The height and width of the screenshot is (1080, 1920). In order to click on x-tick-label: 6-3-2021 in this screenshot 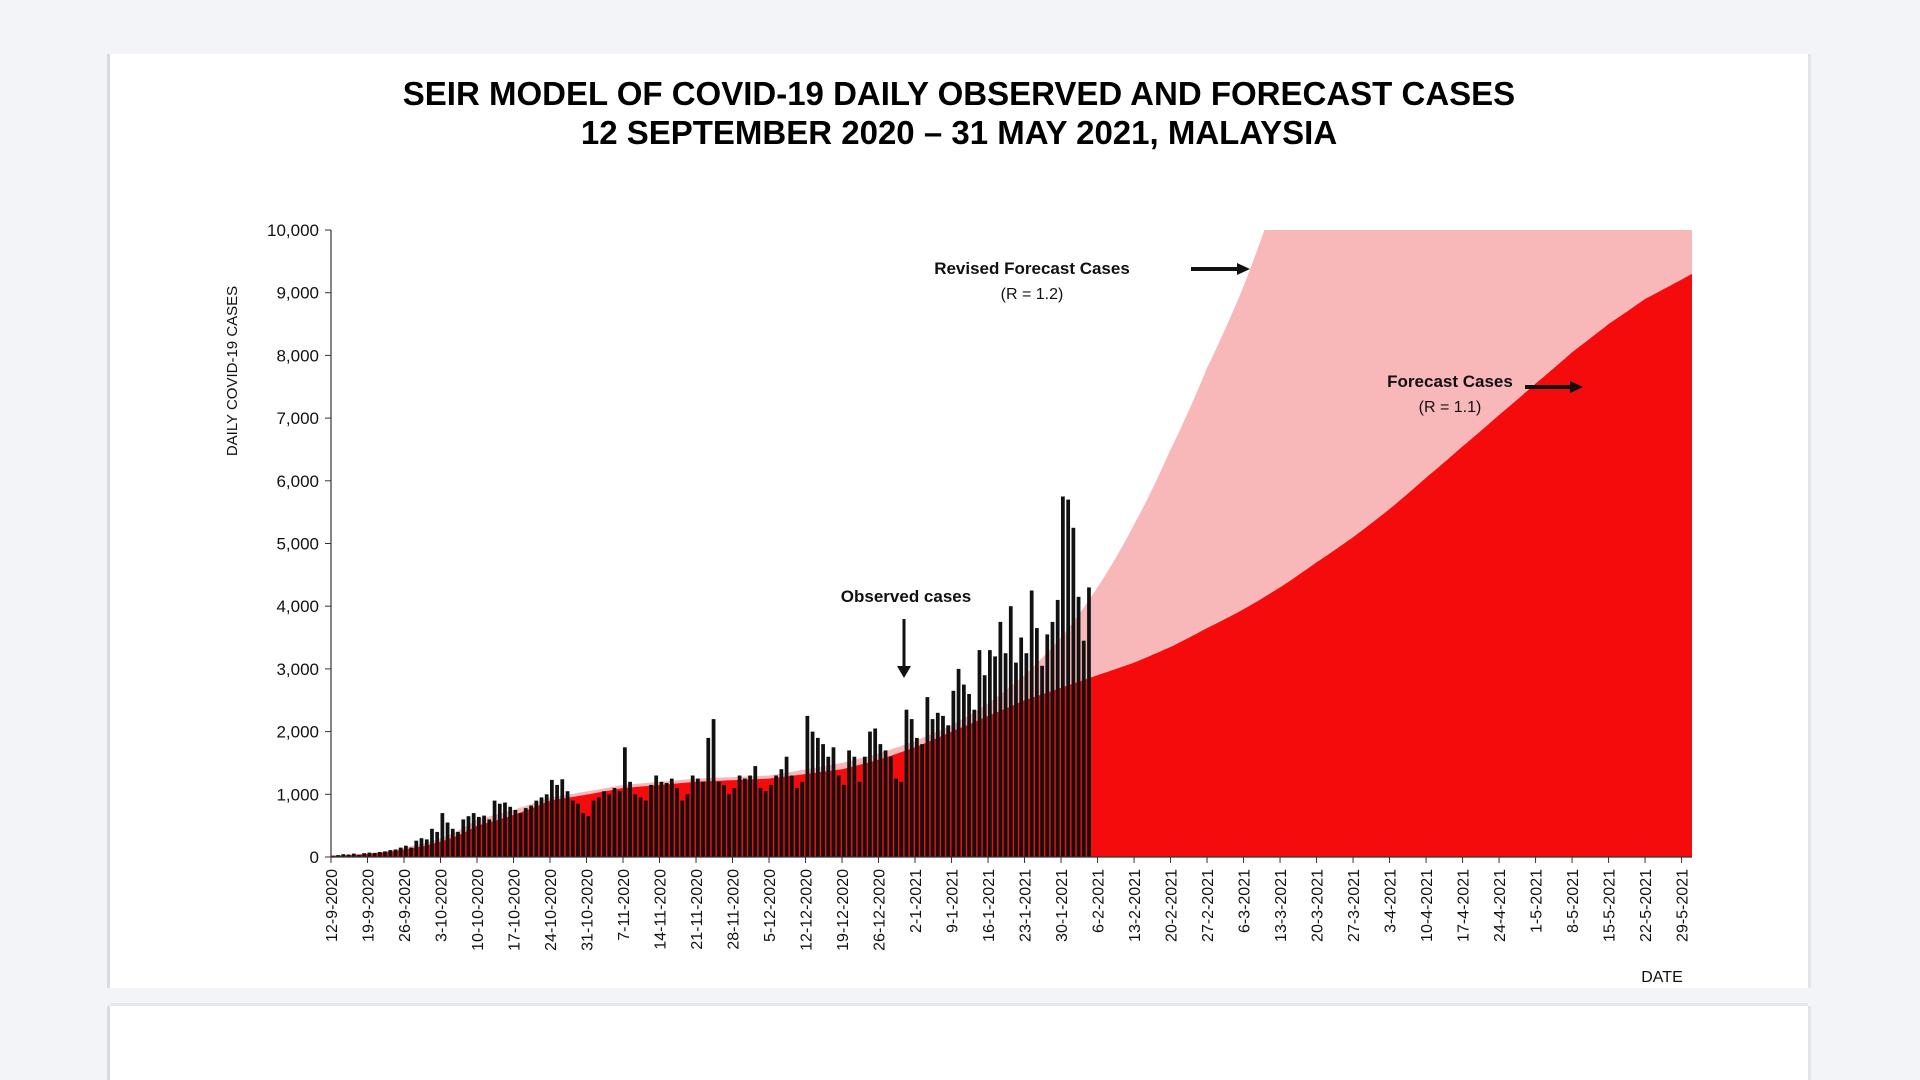, I will do `click(1245, 901)`.